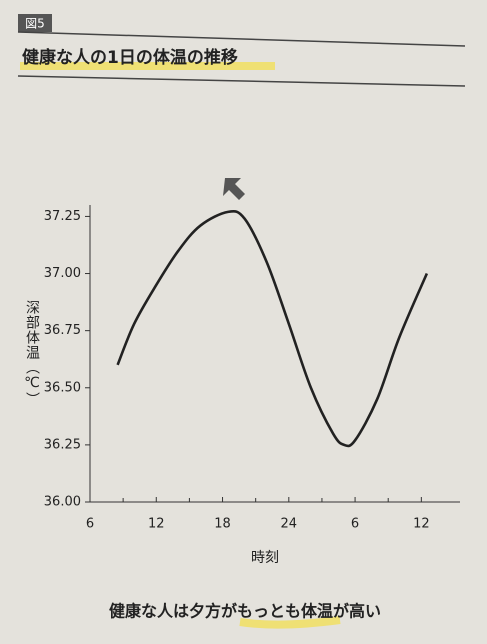  Describe the element at coordinates (289, 524) in the screenshot. I see `x-tick-label: 24` at that location.